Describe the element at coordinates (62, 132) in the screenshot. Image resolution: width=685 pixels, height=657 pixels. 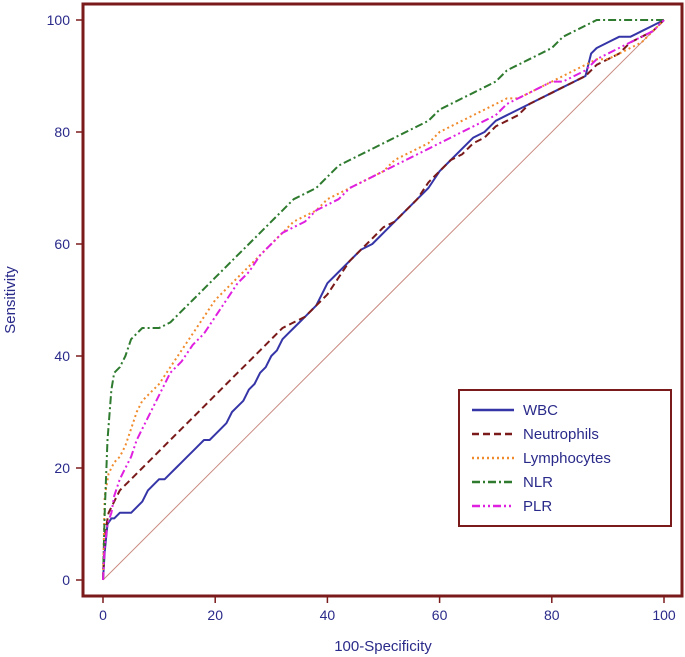
I see `y-tick-label: 80` at that location.